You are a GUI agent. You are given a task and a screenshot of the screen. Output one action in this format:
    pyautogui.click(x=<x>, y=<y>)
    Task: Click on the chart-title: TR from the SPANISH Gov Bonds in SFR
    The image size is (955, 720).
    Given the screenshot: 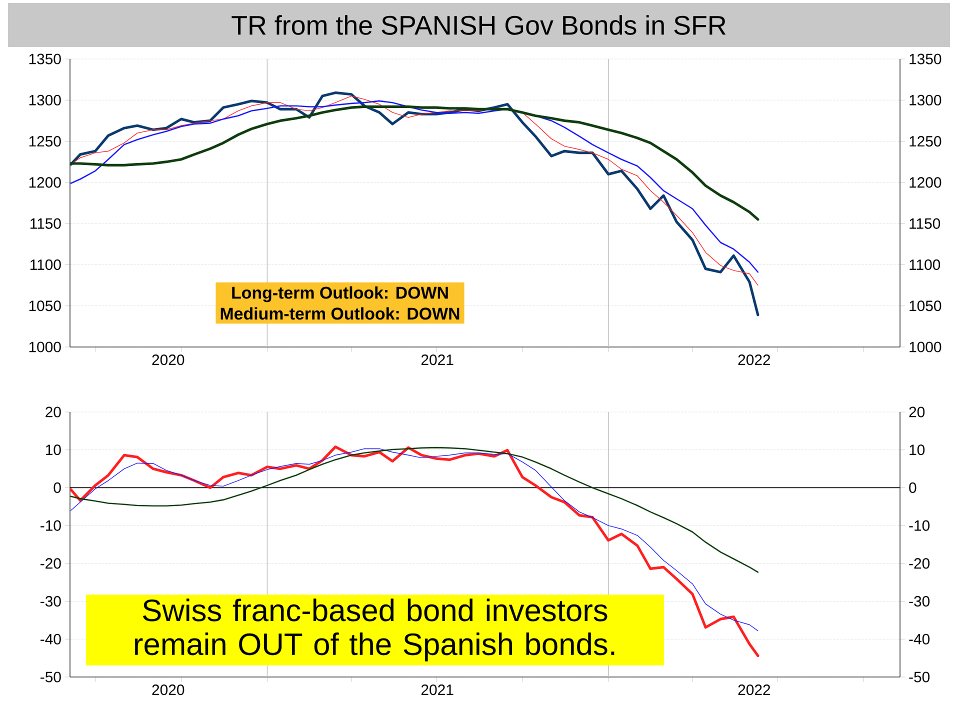 What is the action you would take?
    pyautogui.click(x=479, y=25)
    